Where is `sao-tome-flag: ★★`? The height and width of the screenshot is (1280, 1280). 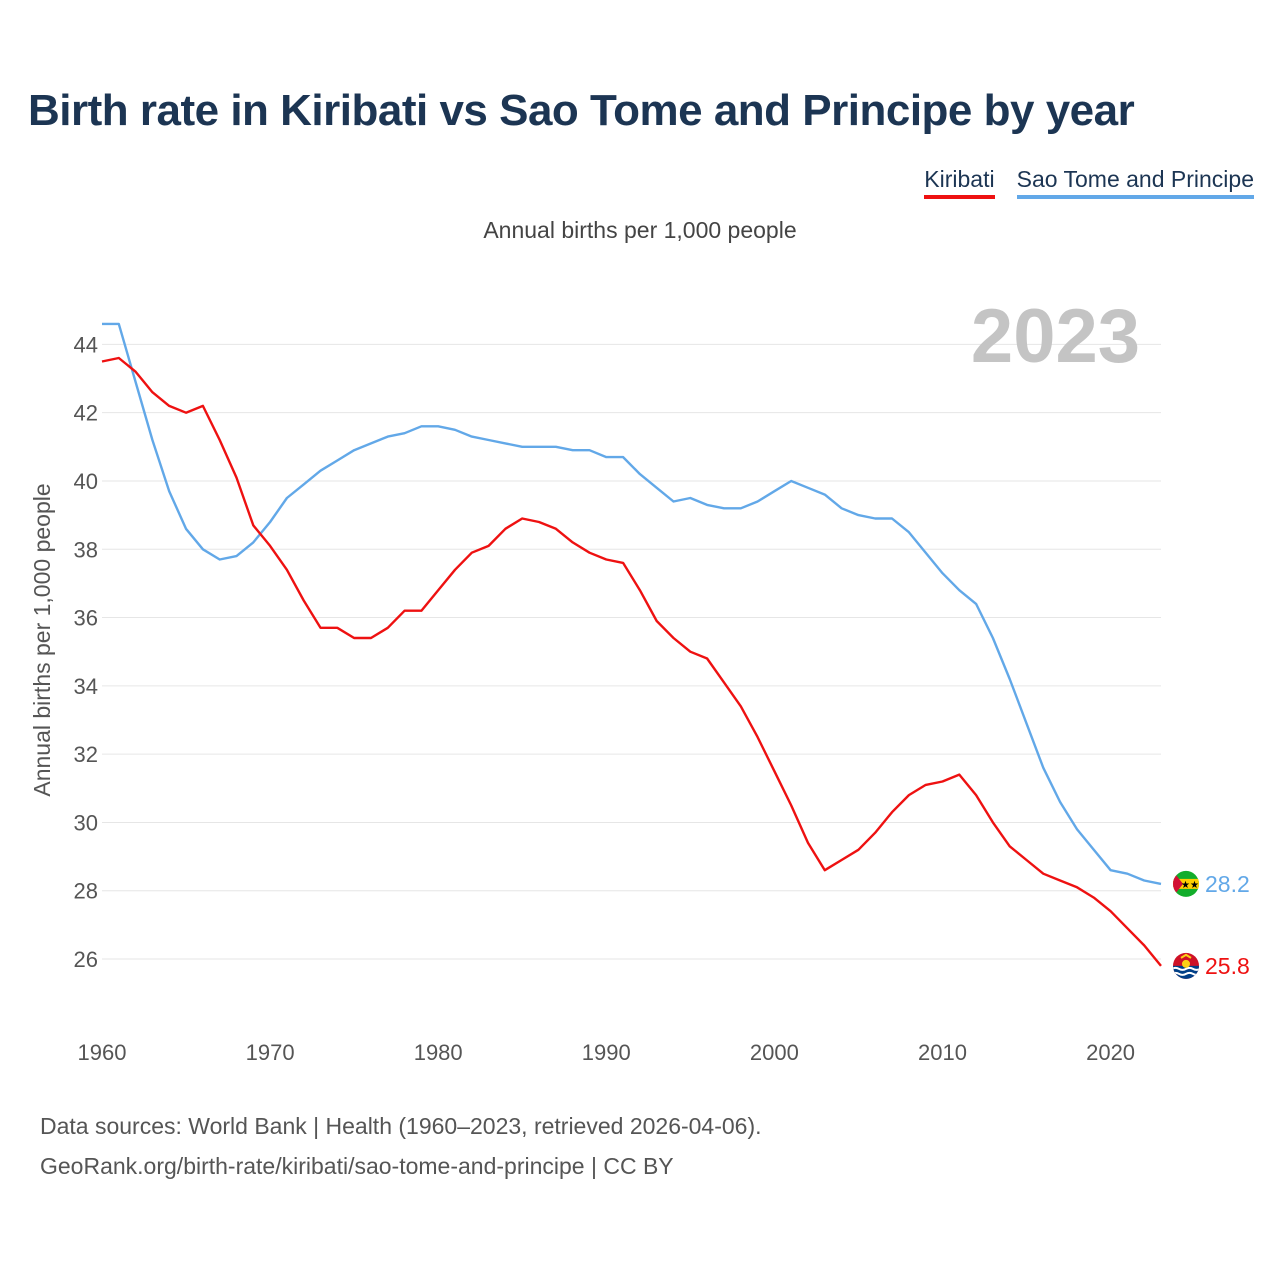 sao-tome-flag: ★★ is located at coordinates (1186, 883).